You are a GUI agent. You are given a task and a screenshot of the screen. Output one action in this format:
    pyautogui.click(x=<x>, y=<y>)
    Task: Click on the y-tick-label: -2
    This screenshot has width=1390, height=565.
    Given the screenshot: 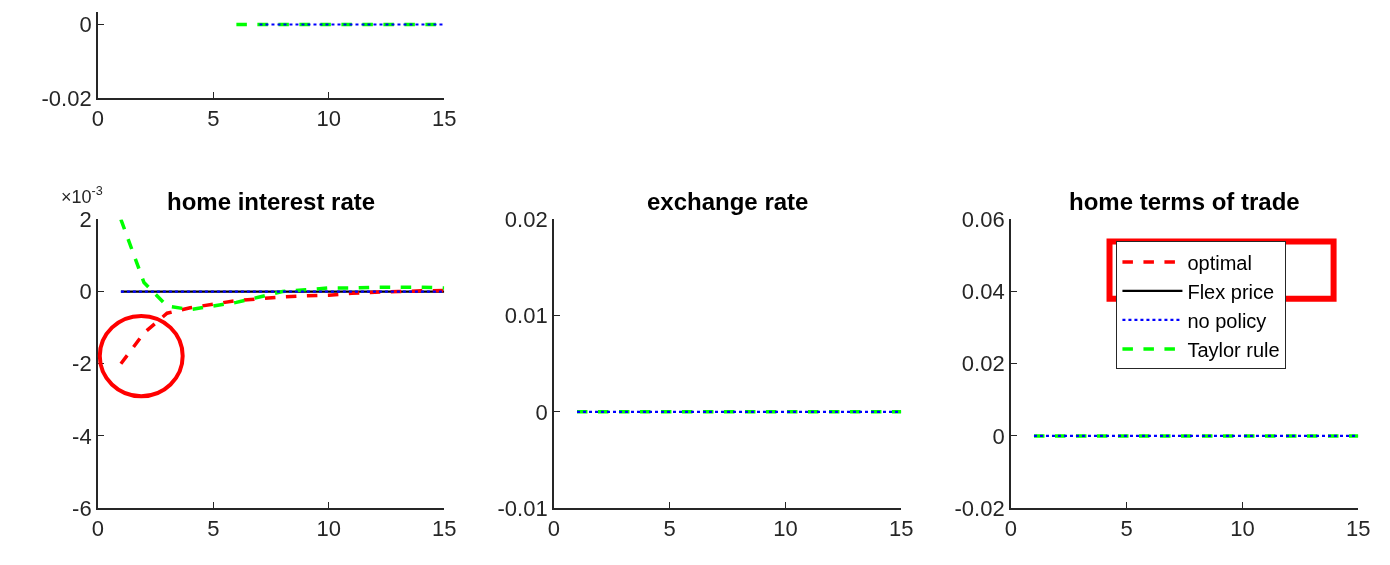 What is the action you would take?
    pyautogui.click(x=82, y=364)
    